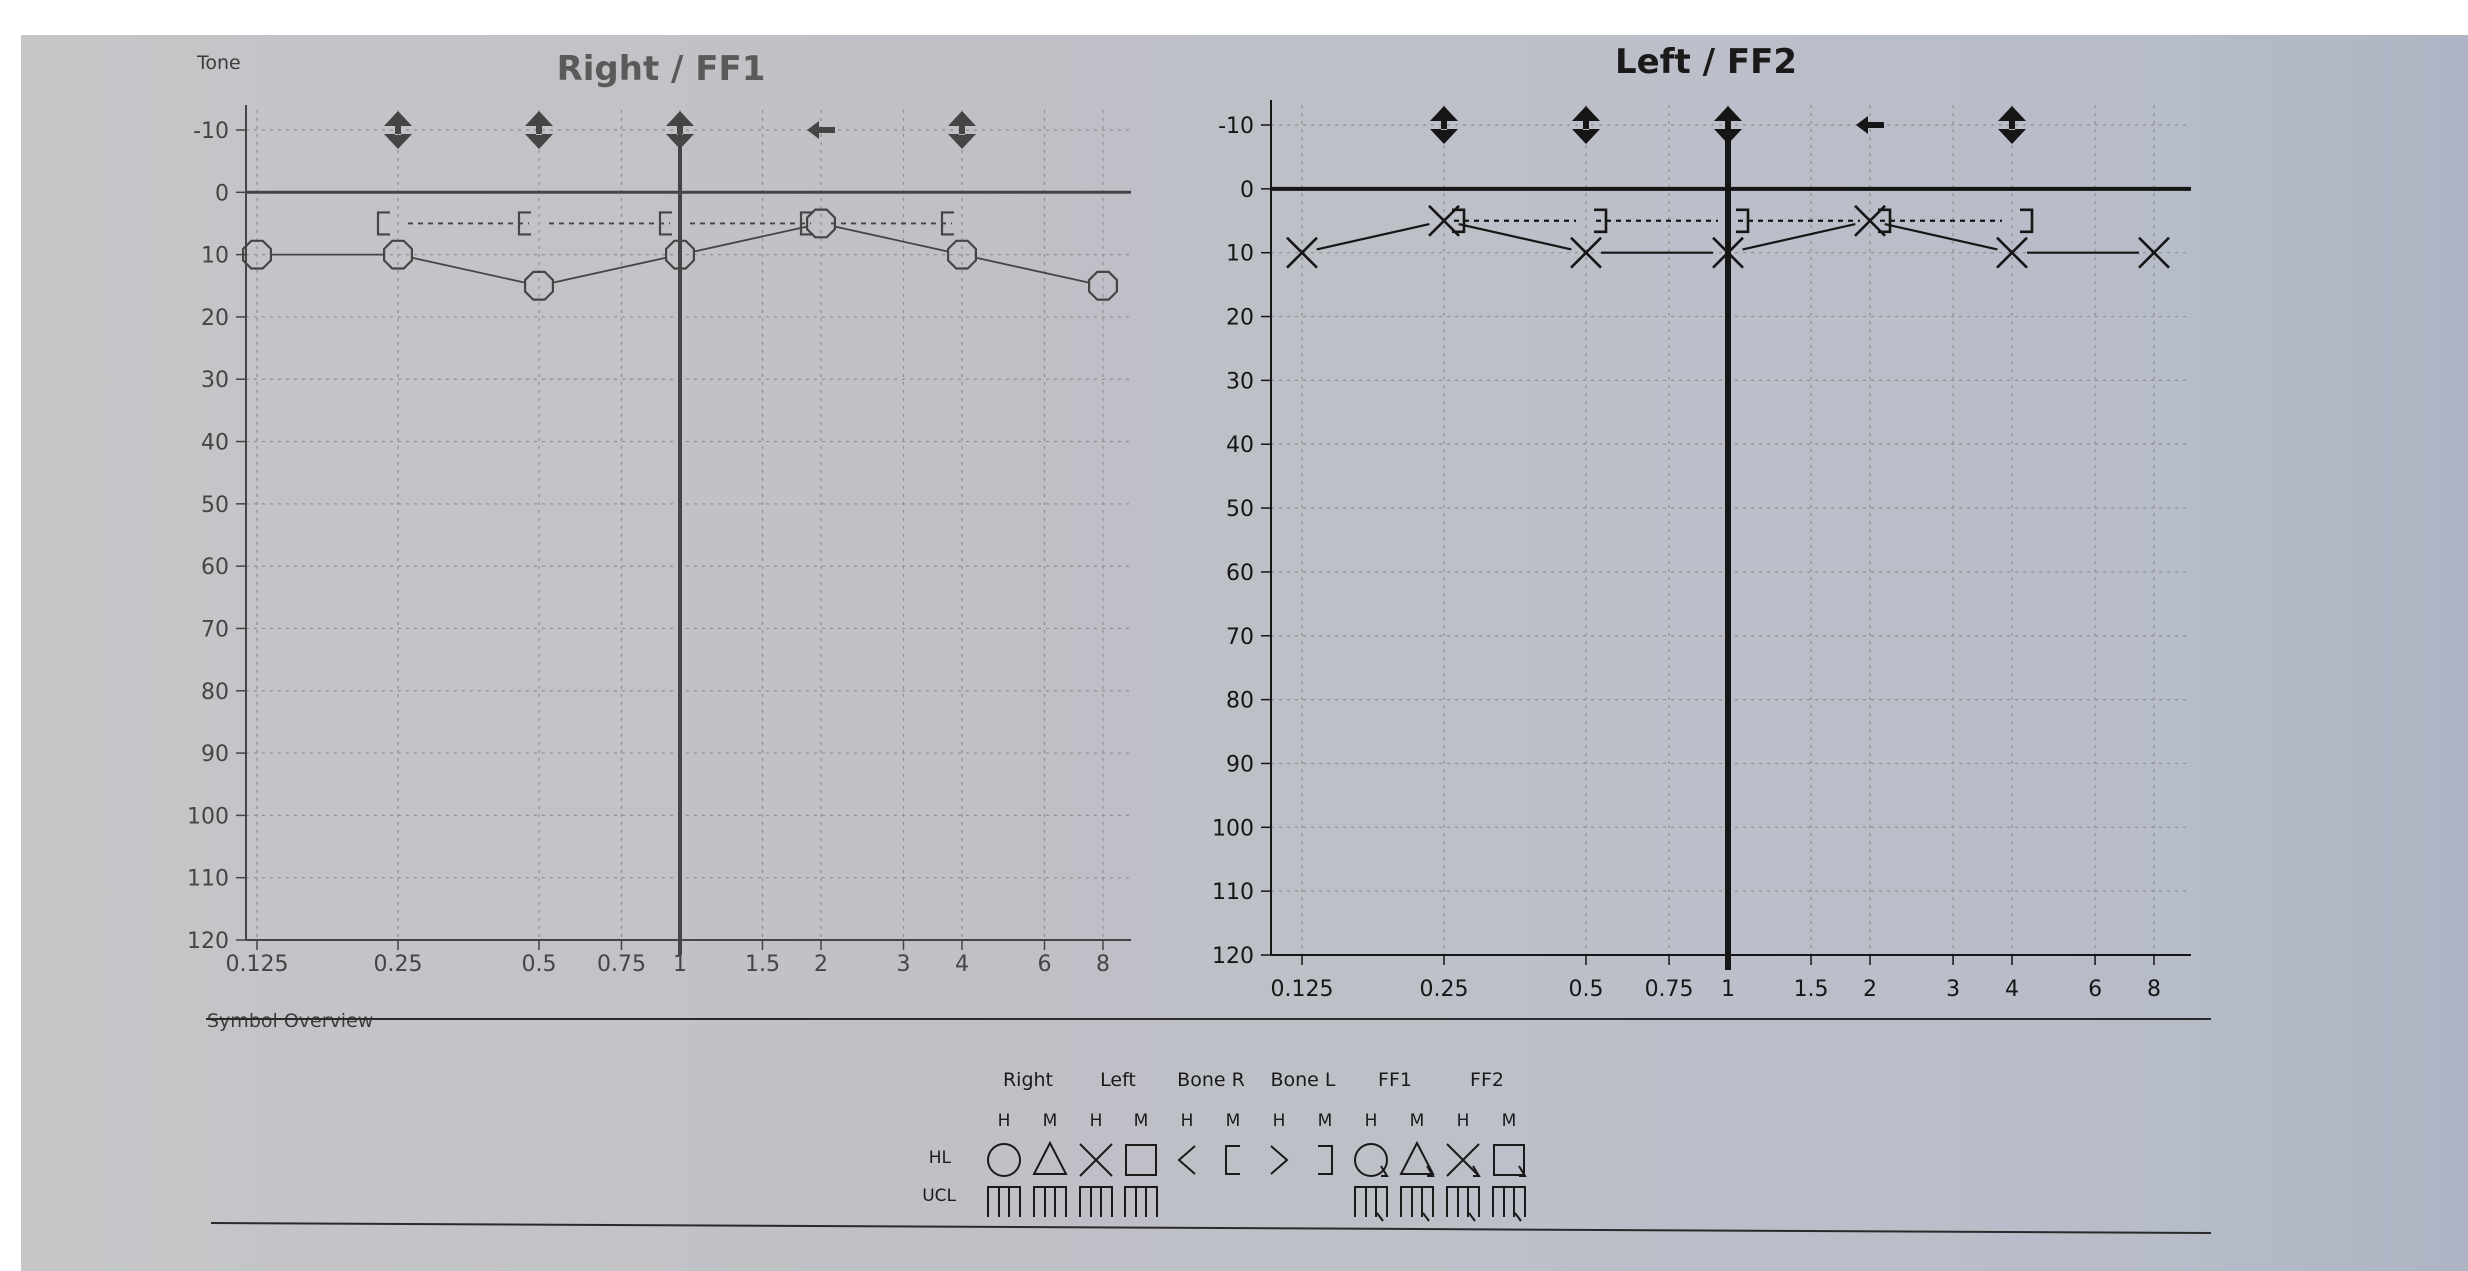  What do you see at coordinates (257, 964) in the screenshot?
I see `x-tick-label: 0.125` at bounding box center [257, 964].